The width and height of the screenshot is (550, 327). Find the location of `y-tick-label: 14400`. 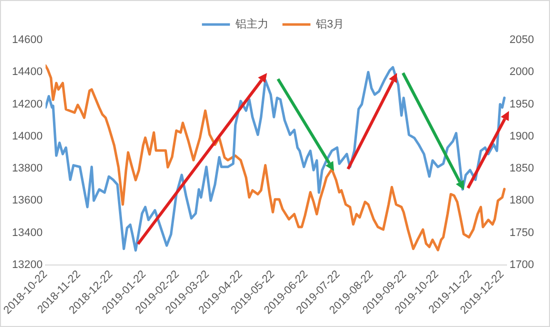

y-tick-label: 14400 is located at coordinates (27, 72).